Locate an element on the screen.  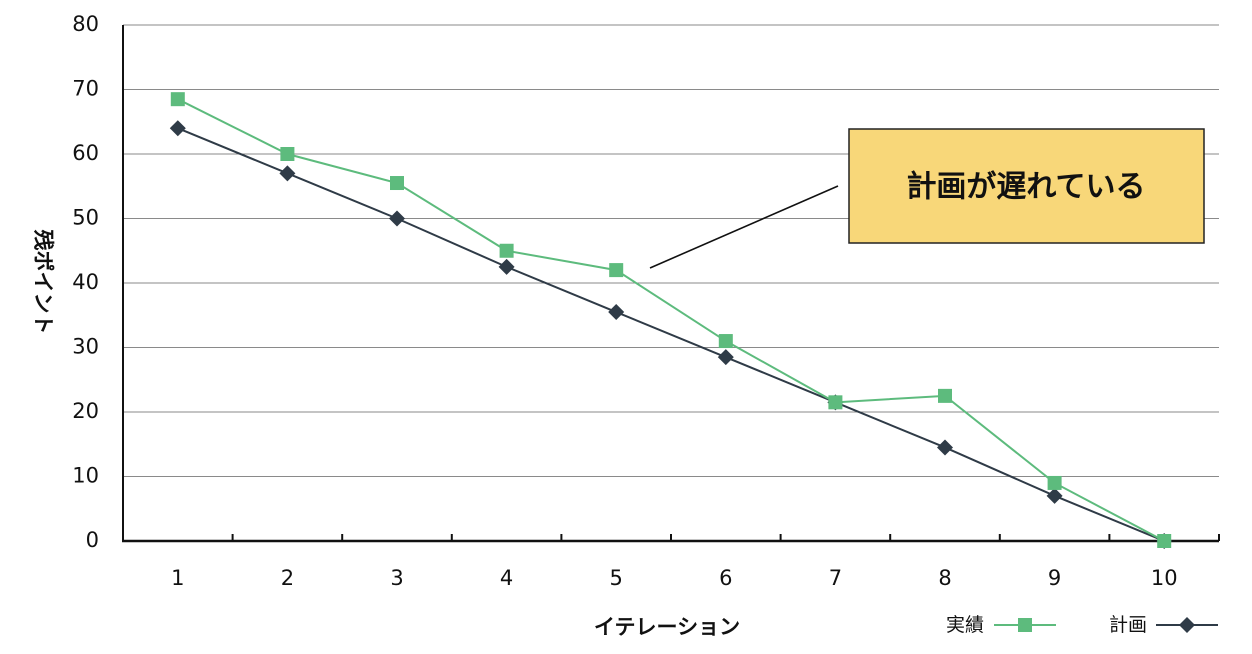
callout-box is located at coordinates (1026, 186).